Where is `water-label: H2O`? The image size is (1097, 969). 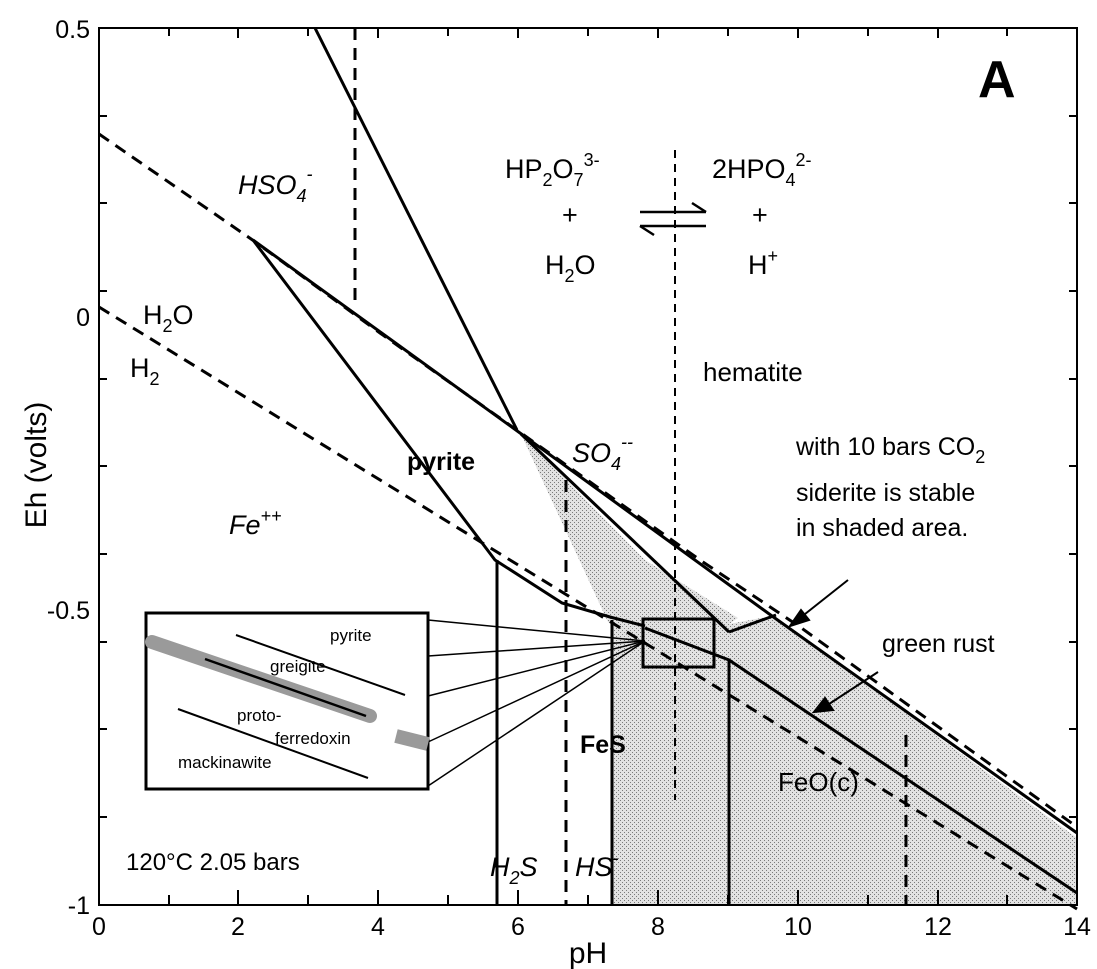 water-label: H2O is located at coordinates (570, 268).